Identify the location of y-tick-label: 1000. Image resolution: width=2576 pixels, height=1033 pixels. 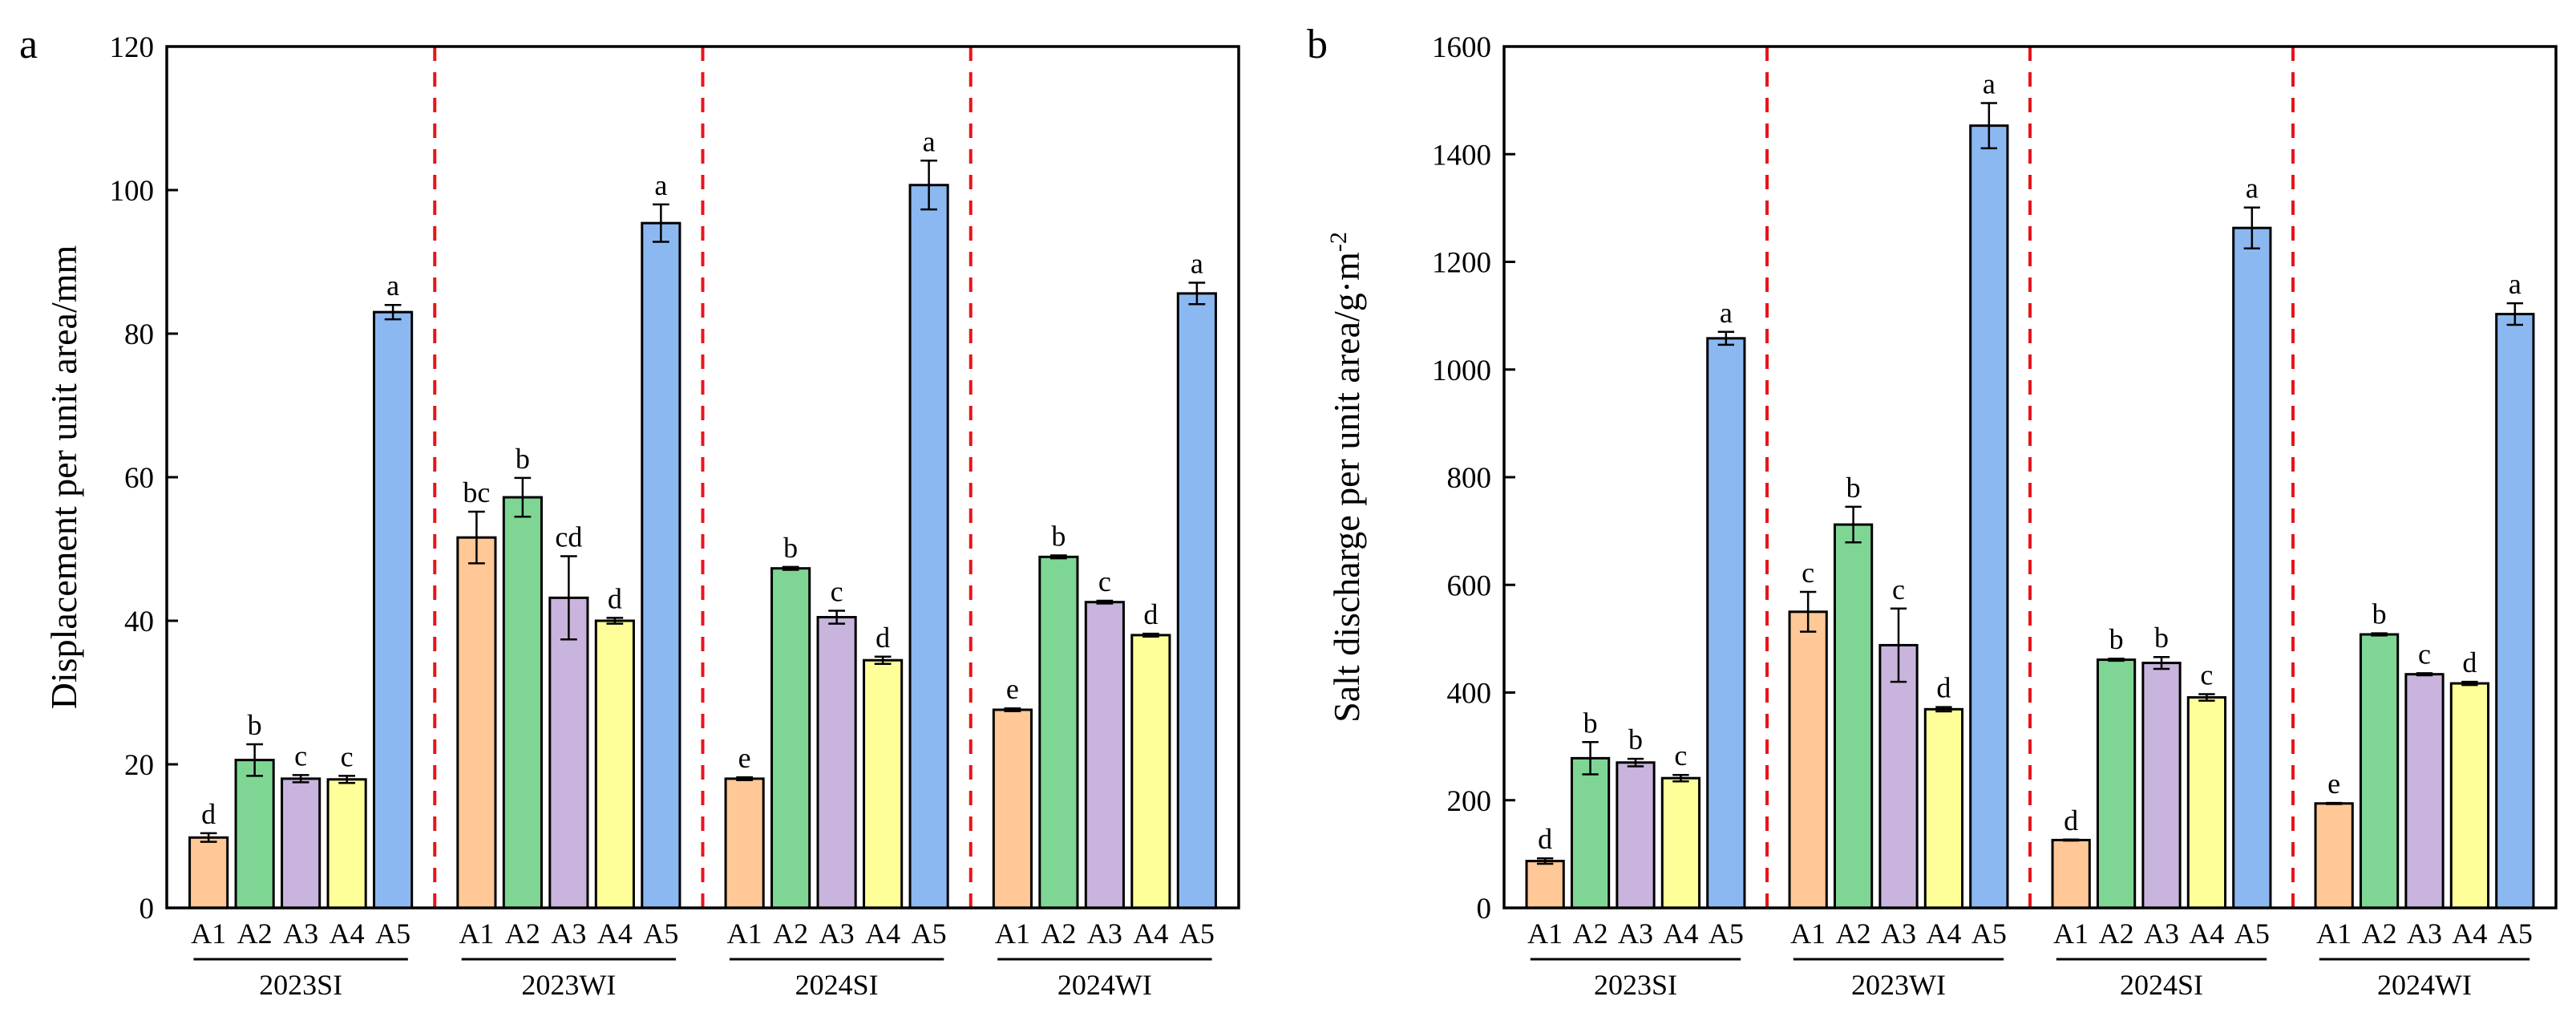
(1461, 370).